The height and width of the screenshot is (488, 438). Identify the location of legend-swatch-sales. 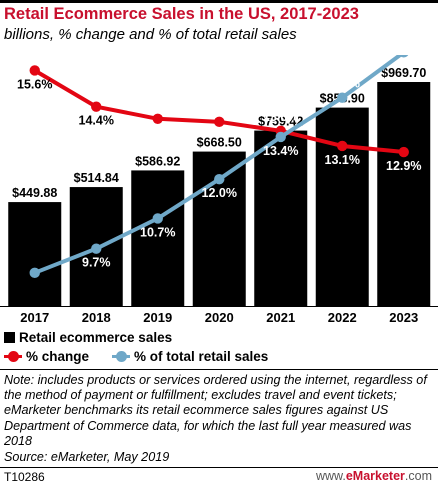
(9, 337).